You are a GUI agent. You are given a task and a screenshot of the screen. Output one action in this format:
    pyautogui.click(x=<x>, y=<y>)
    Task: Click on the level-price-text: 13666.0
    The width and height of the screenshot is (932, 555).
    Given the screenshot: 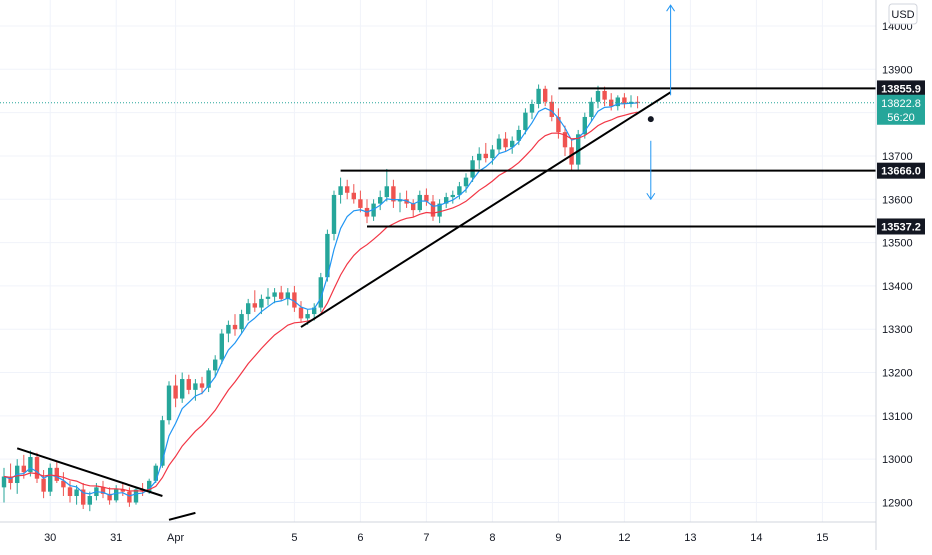 What is the action you would take?
    pyautogui.click(x=901, y=172)
    